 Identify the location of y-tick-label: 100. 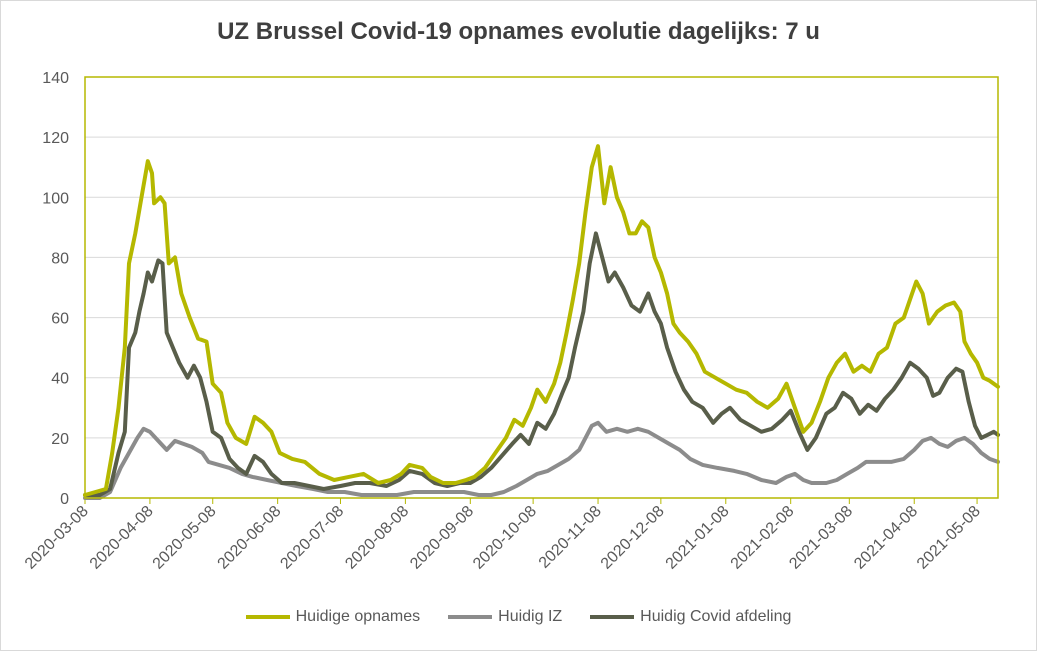
(55, 198).